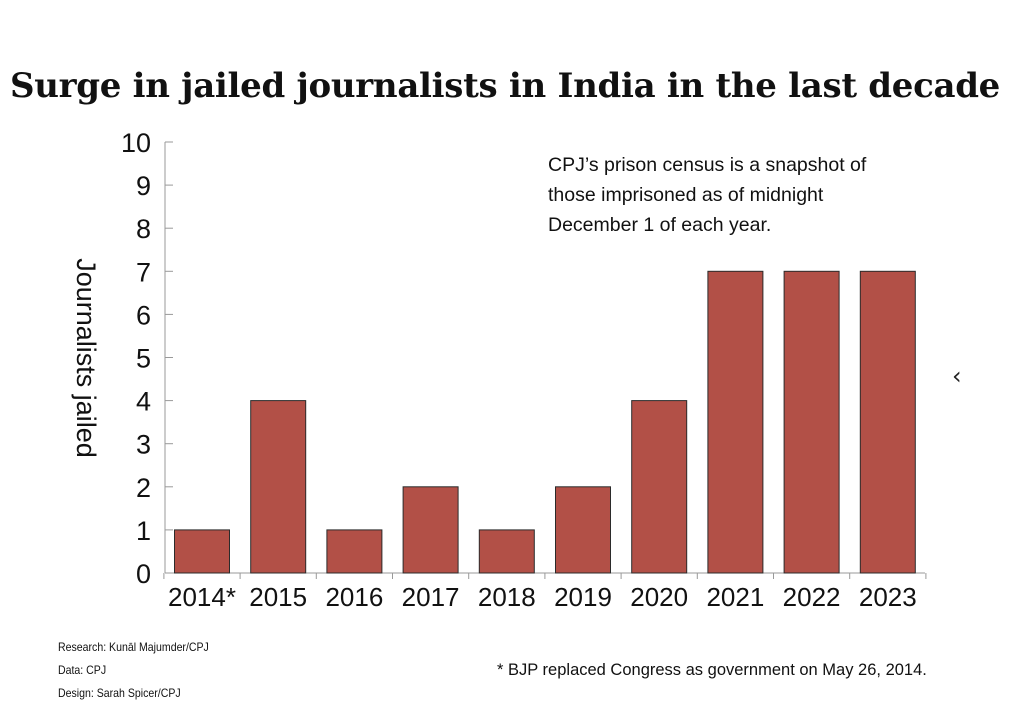 This screenshot has height=726, width=1030. What do you see at coordinates (735, 597) in the screenshot?
I see `x-tick-label: 2021` at bounding box center [735, 597].